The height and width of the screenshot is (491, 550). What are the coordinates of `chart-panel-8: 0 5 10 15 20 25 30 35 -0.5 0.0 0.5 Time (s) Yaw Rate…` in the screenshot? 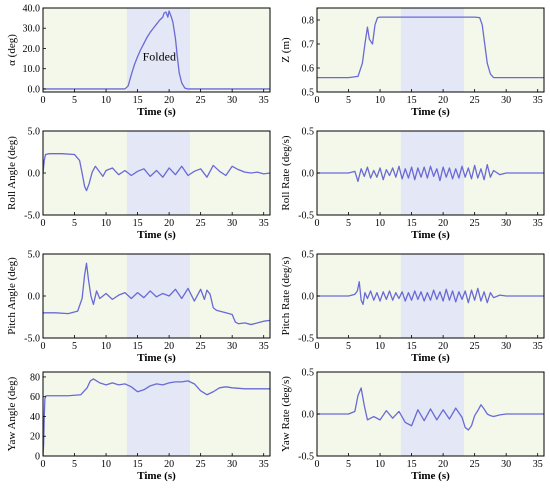 It's located at (412, 425).